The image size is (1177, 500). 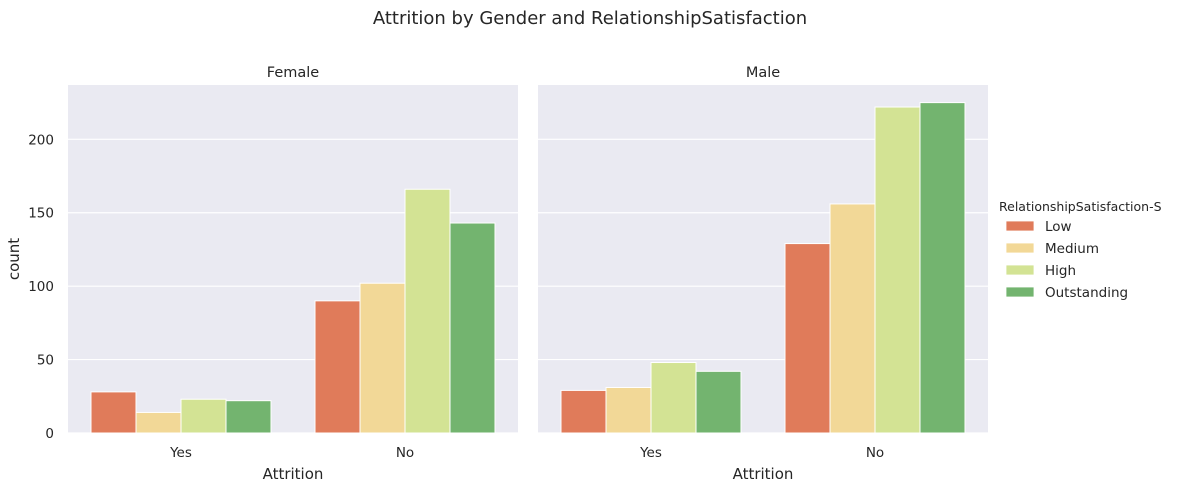 What do you see at coordinates (41, 214) in the screenshot?
I see `y-tick-150: 150` at bounding box center [41, 214].